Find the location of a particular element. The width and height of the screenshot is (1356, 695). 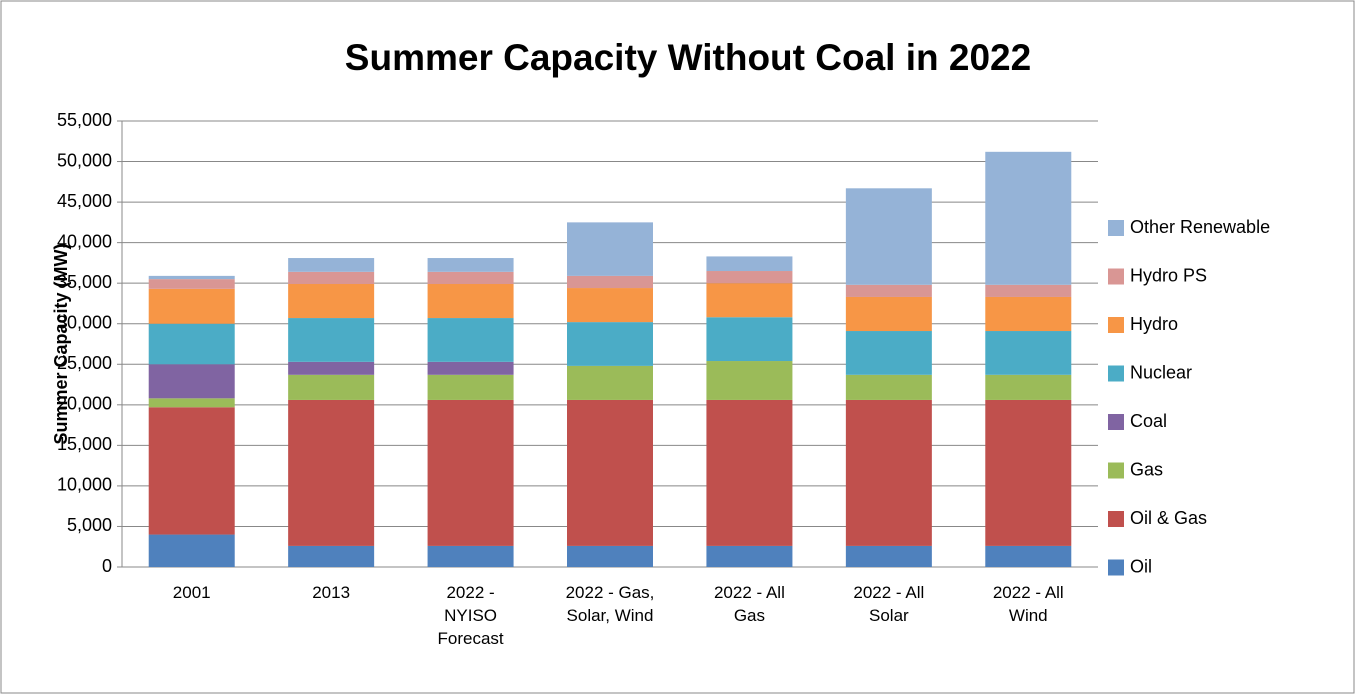

y-tick-label: 20,000 is located at coordinates (84, 404).